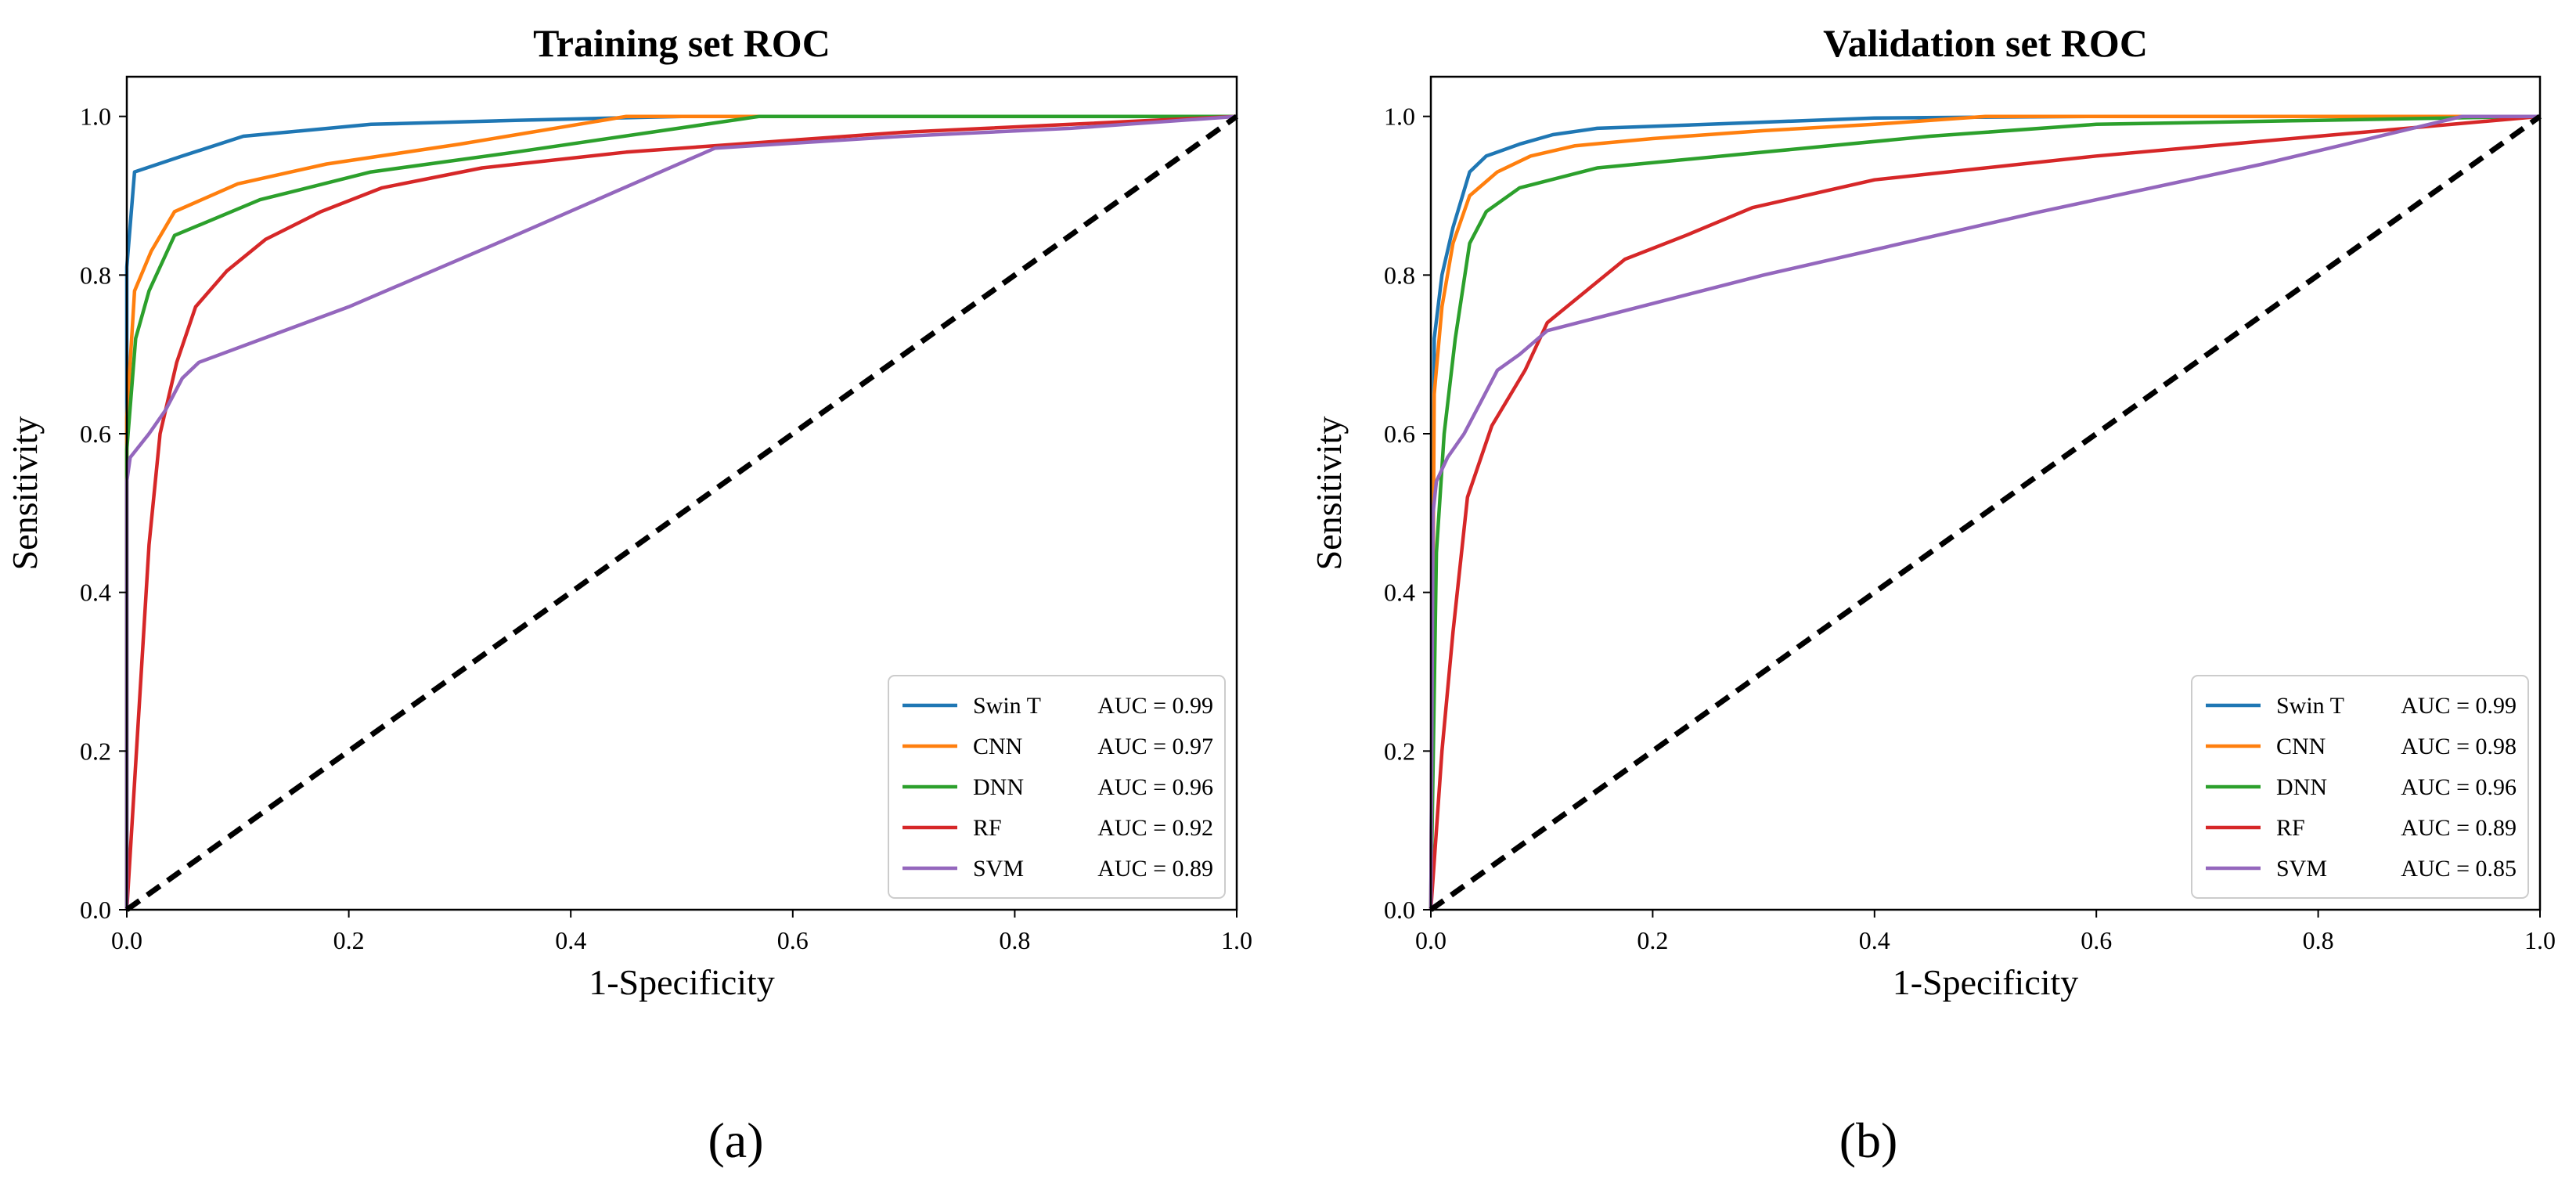  Describe the element at coordinates (1868, 1140) in the screenshot. I see `panel-caption: (b)` at that location.